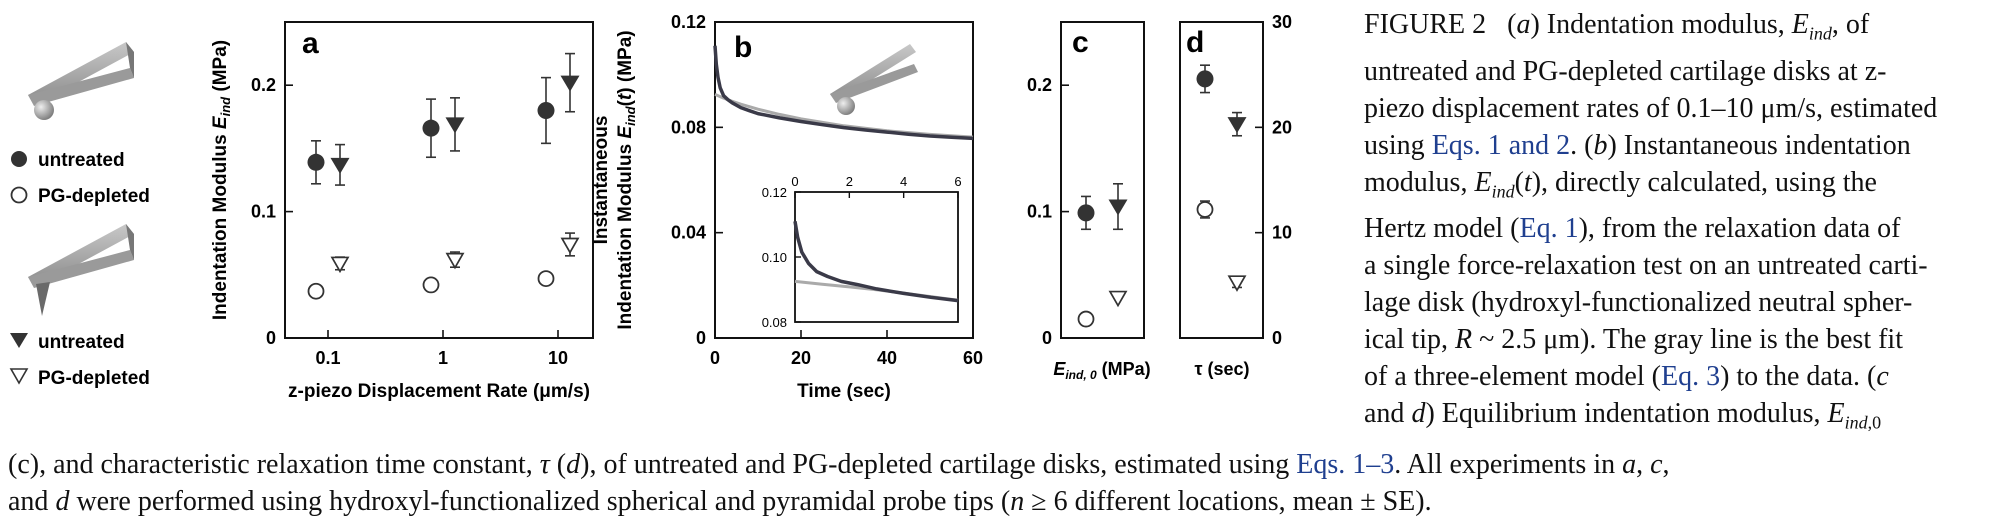 Image resolution: width=2012 pixels, height=524 pixels. What do you see at coordinates (743, 47) in the screenshot?
I see `panel-b-letter: b` at bounding box center [743, 47].